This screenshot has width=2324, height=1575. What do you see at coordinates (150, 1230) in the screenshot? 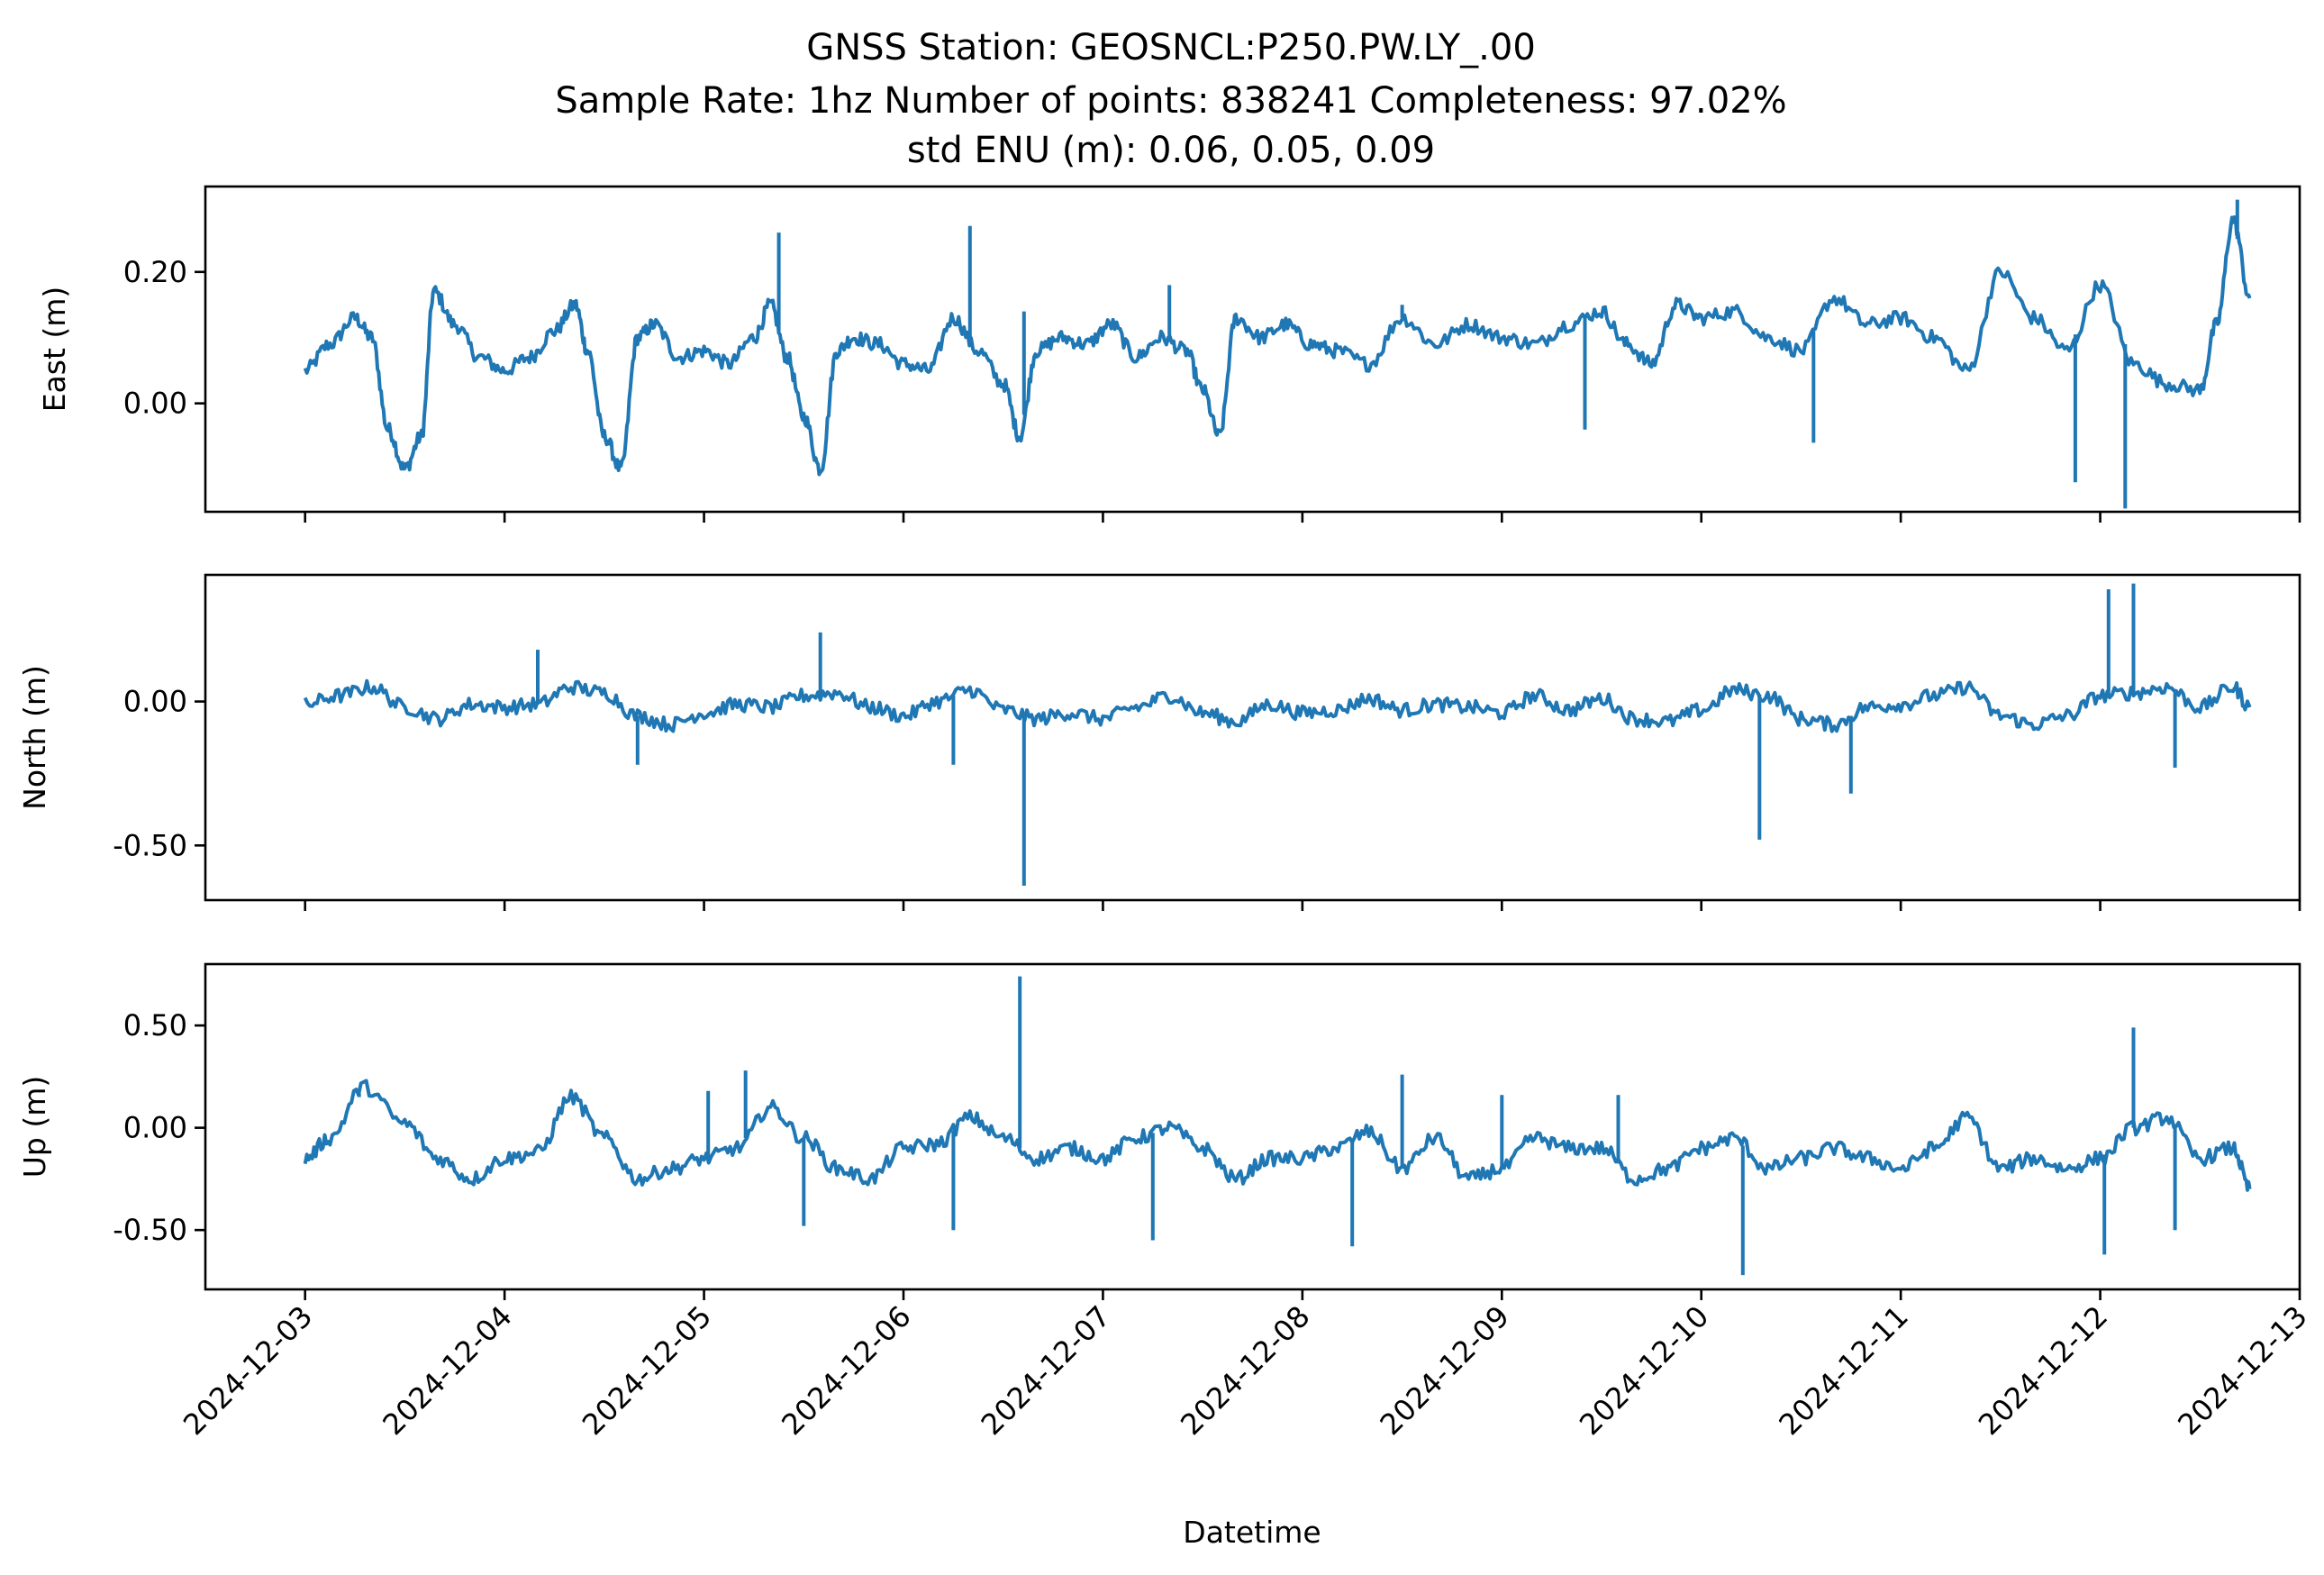
I see `up-y-tick-label: -0.50` at bounding box center [150, 1230].